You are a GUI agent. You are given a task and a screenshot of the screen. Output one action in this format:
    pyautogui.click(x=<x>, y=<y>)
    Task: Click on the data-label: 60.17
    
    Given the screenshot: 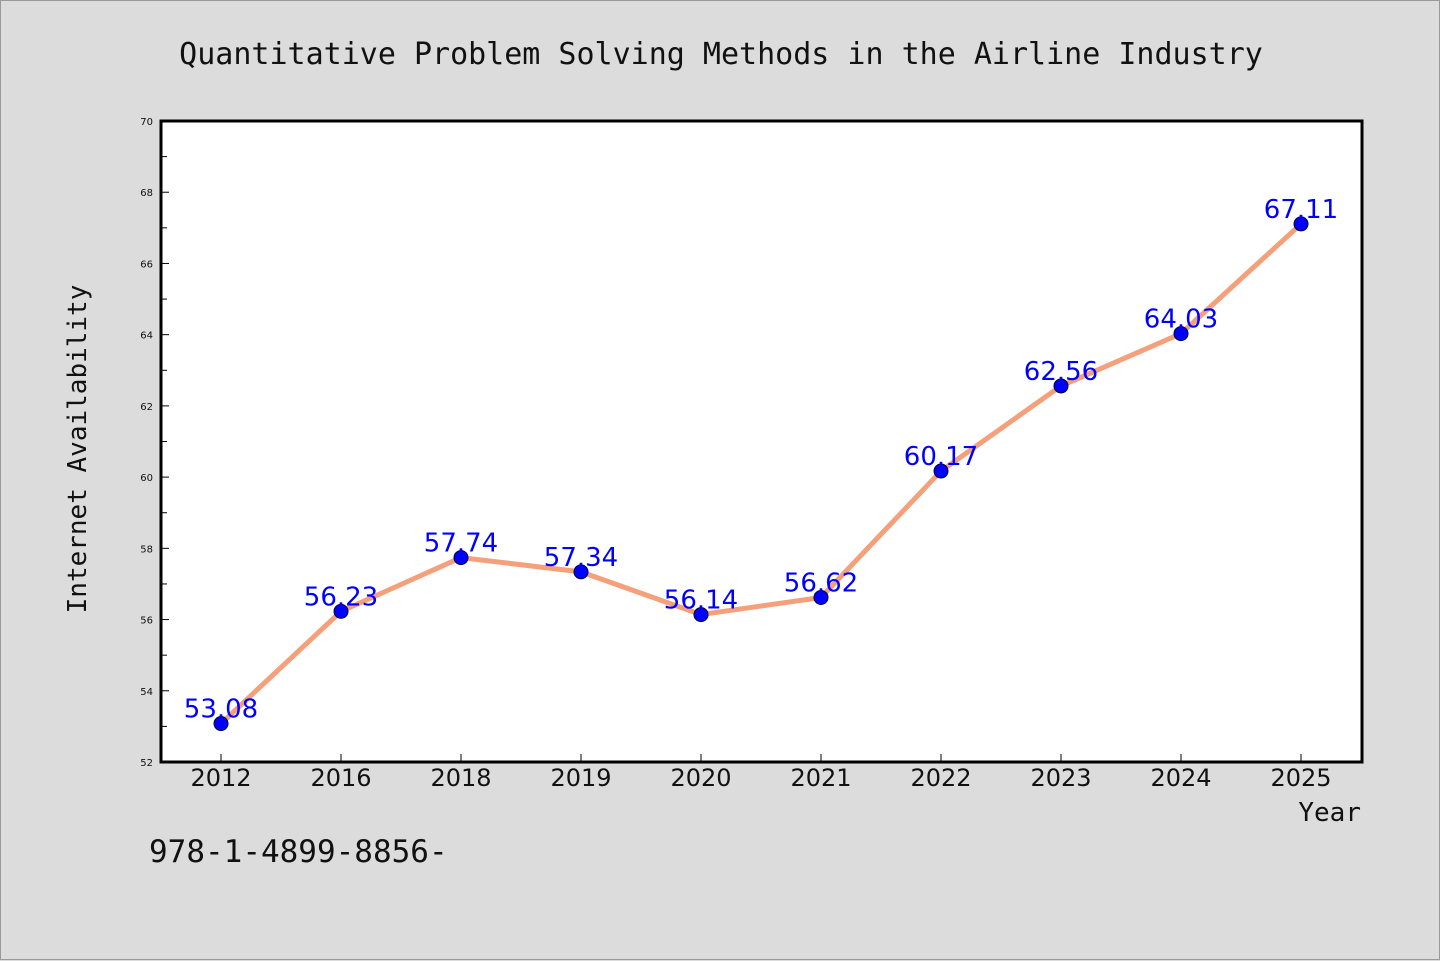 What is the action you would take?
    pyautogui.click(x=941, y=457)
    